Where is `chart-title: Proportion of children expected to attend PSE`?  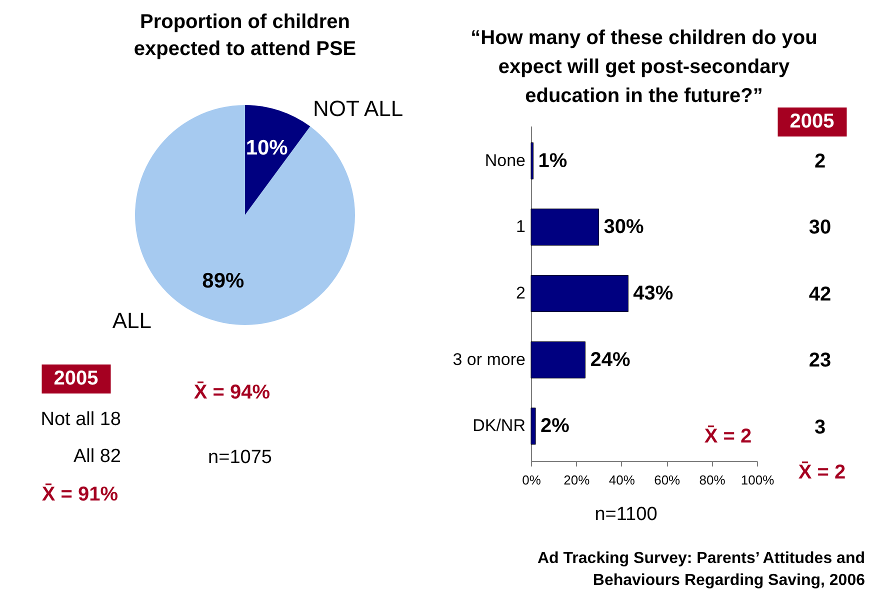
chart-title: Proportion of children expected to attend PSE is located at coordinates (245, 35).